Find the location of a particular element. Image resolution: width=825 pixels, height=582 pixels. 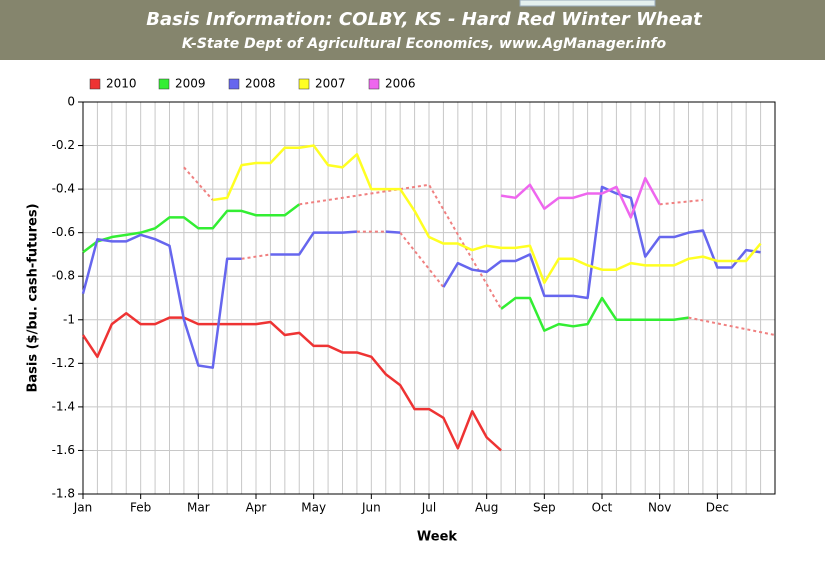

top-tab is located at coordinates (587, 3).